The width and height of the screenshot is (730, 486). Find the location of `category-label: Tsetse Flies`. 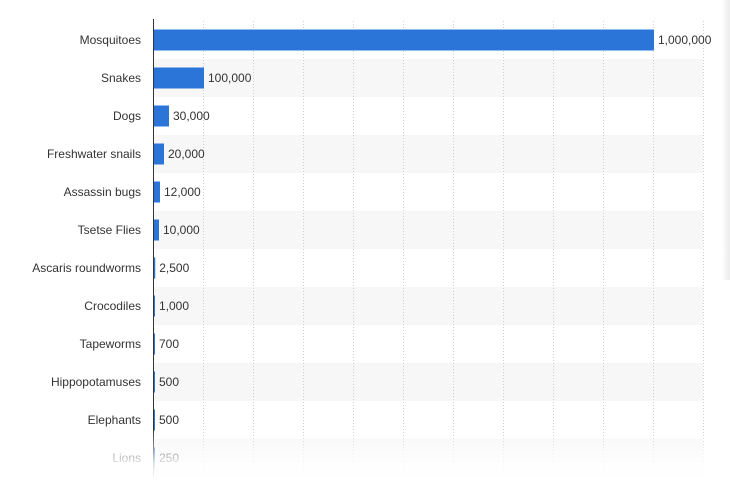

category-label: Tsetse Flies is located at coordinates (109, 230).